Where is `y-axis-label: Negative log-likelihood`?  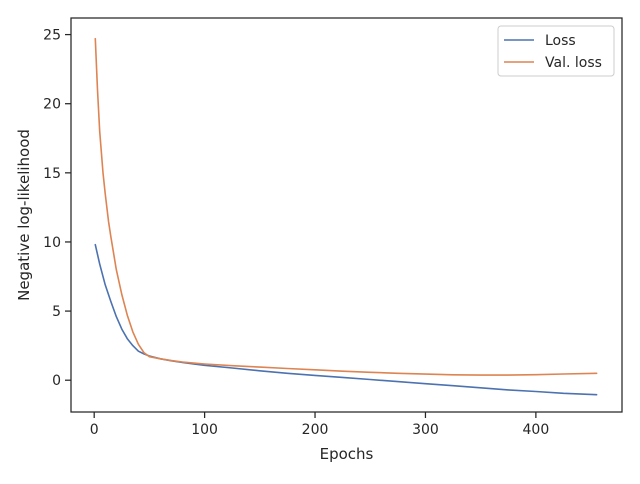
y-axis-label: Negative log-likelihood is located at coordinates (24, 215).